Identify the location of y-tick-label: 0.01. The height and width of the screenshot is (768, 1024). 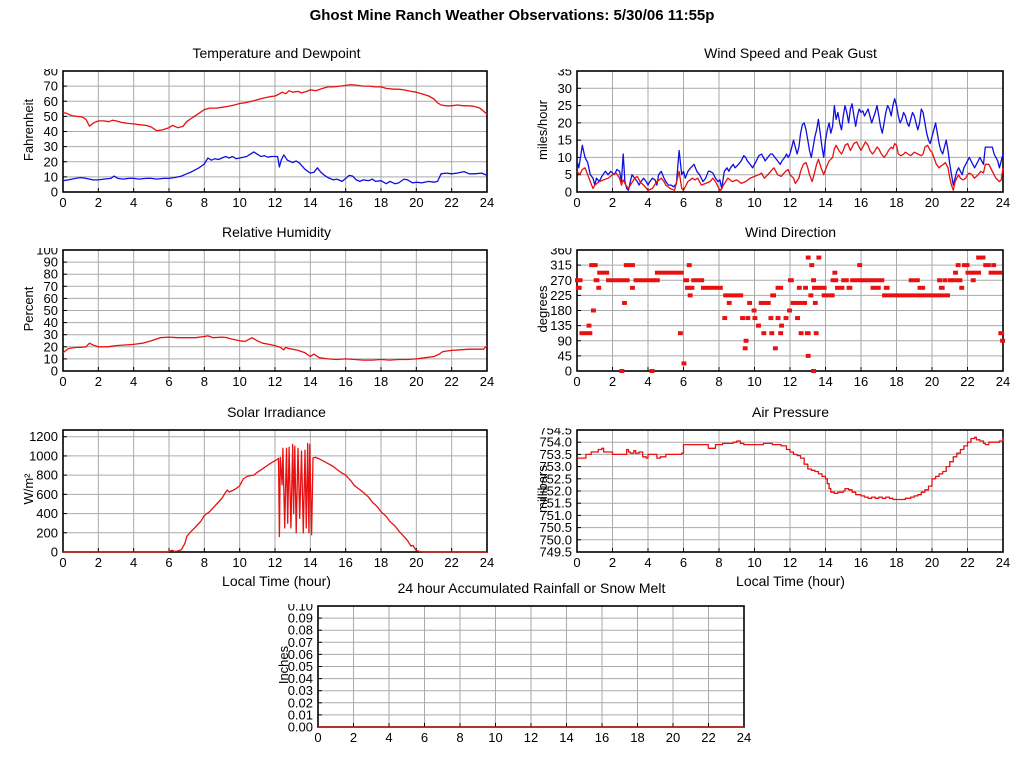
(300, 714).